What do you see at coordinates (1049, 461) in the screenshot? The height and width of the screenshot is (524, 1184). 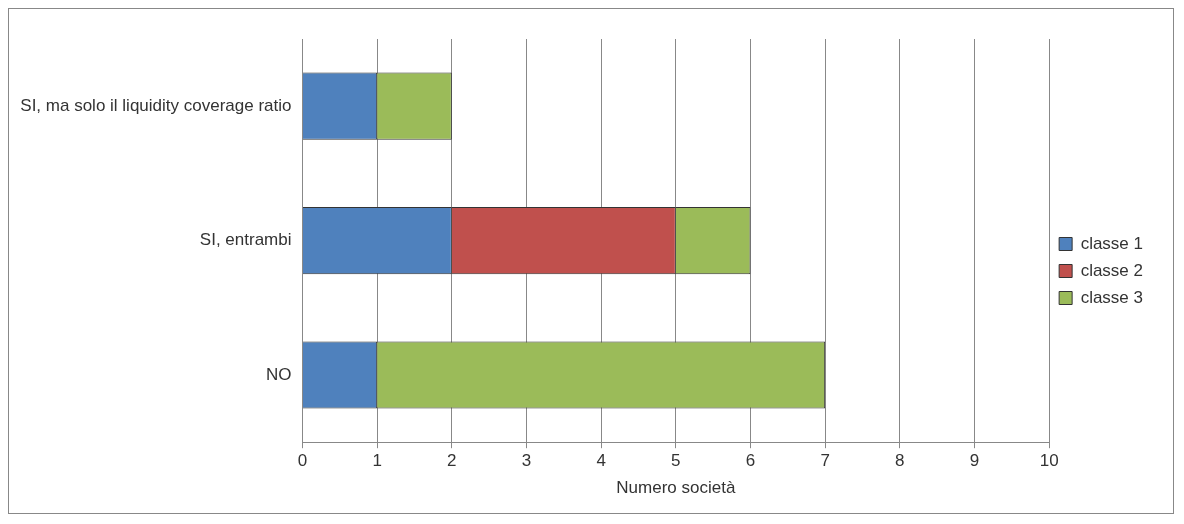 I see `x-tick-label: 10` at bounding box center [1049, 461].